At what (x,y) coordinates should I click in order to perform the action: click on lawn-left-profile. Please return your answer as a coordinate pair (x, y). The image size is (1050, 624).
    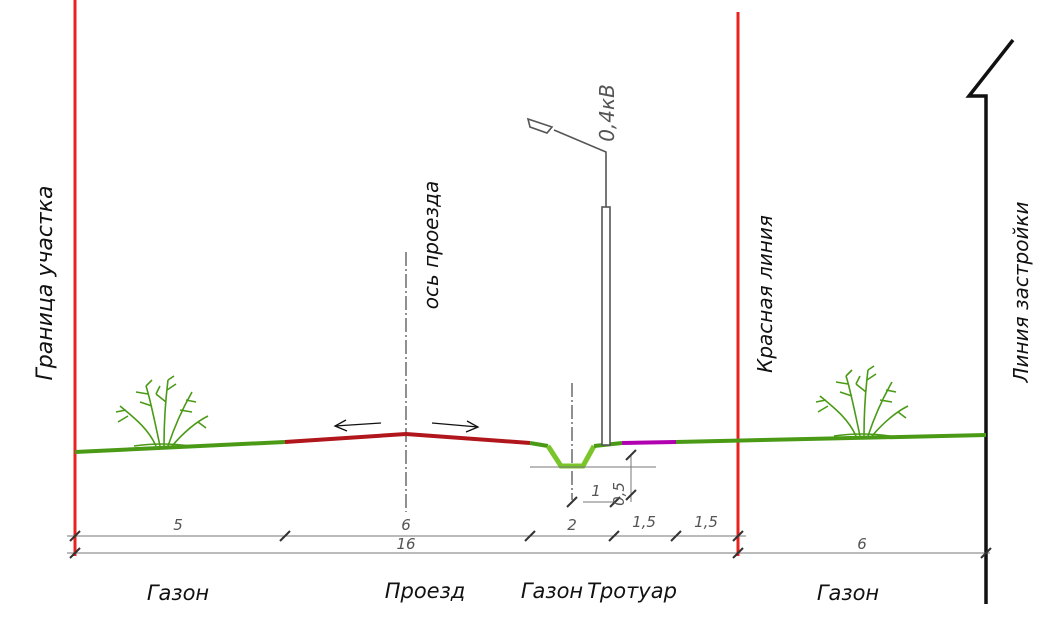
    Looking at the image, I should click on (180, 447).